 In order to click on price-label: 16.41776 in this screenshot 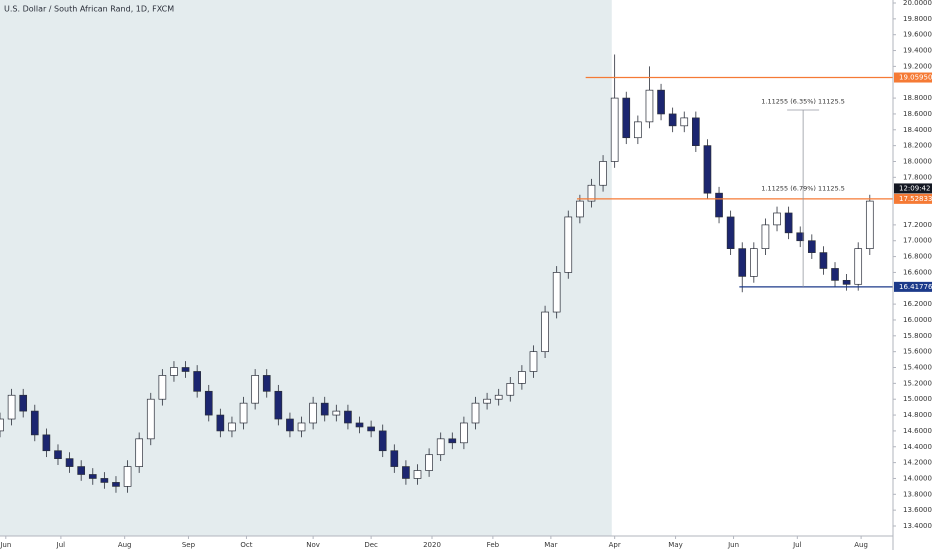, I will do `click(915, 287)`.